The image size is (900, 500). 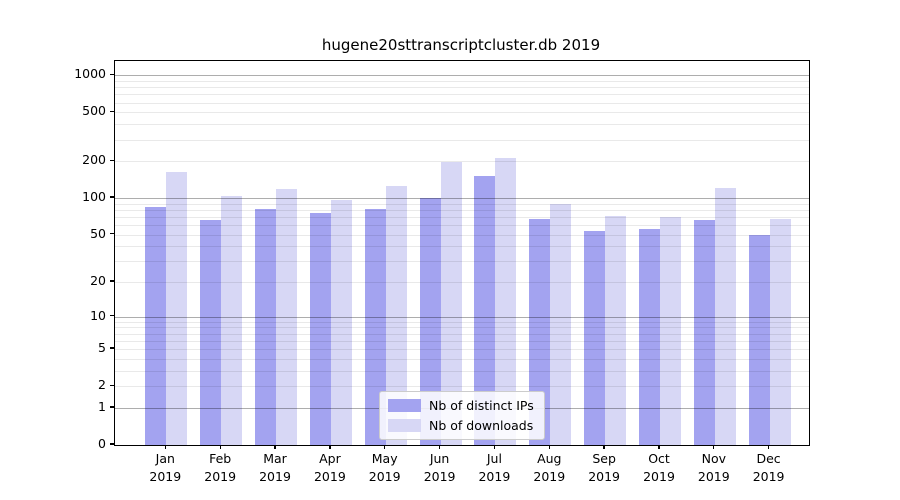 What do you see at coordinates (165, 467) in the screenshot?
I see `x-tick-label-jan: Jan 2019` at bounding box center [165, 467].